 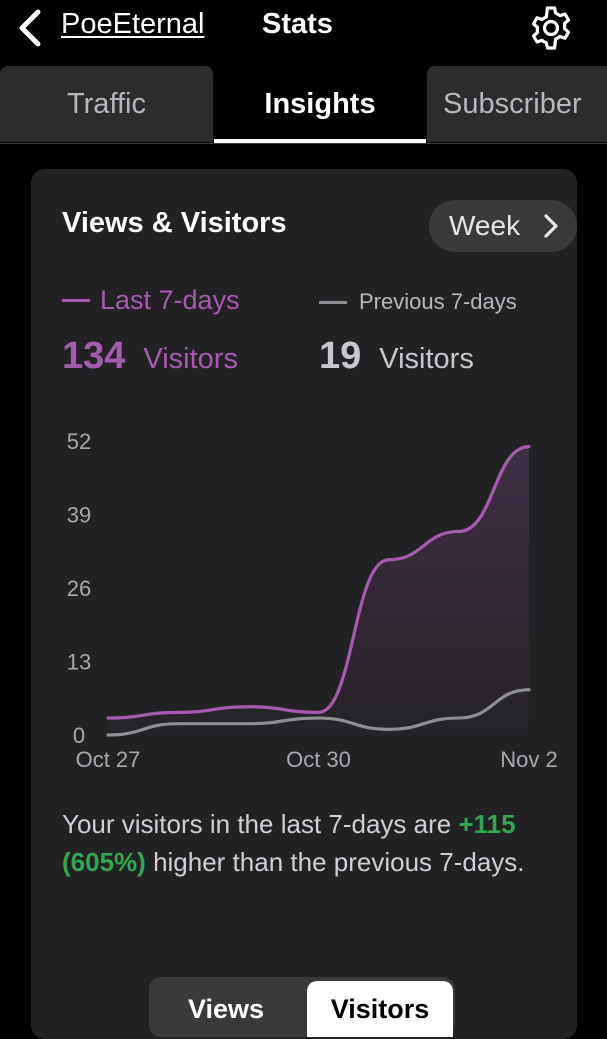 What do you see at coordinates (190, 359) in the screenshot?
I see `current-visitors-label: Visitors` at bounding box center [190, 359].